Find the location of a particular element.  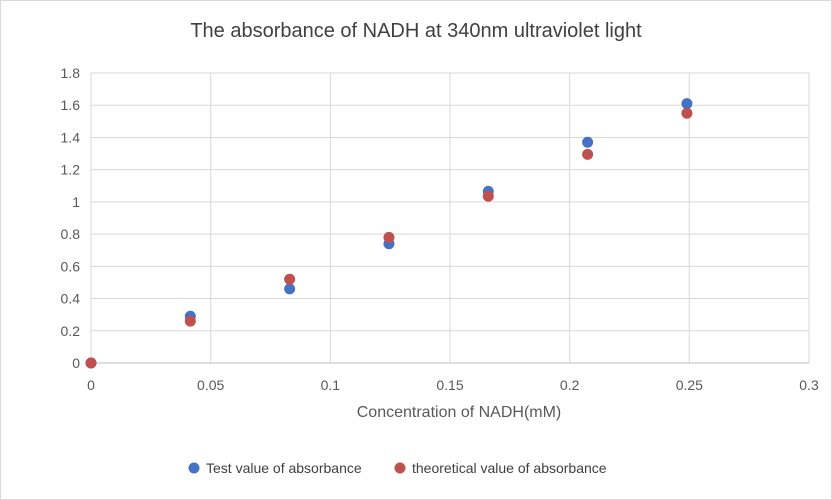

x-tick-label: 0.1 is located at coordinates (331, 385).